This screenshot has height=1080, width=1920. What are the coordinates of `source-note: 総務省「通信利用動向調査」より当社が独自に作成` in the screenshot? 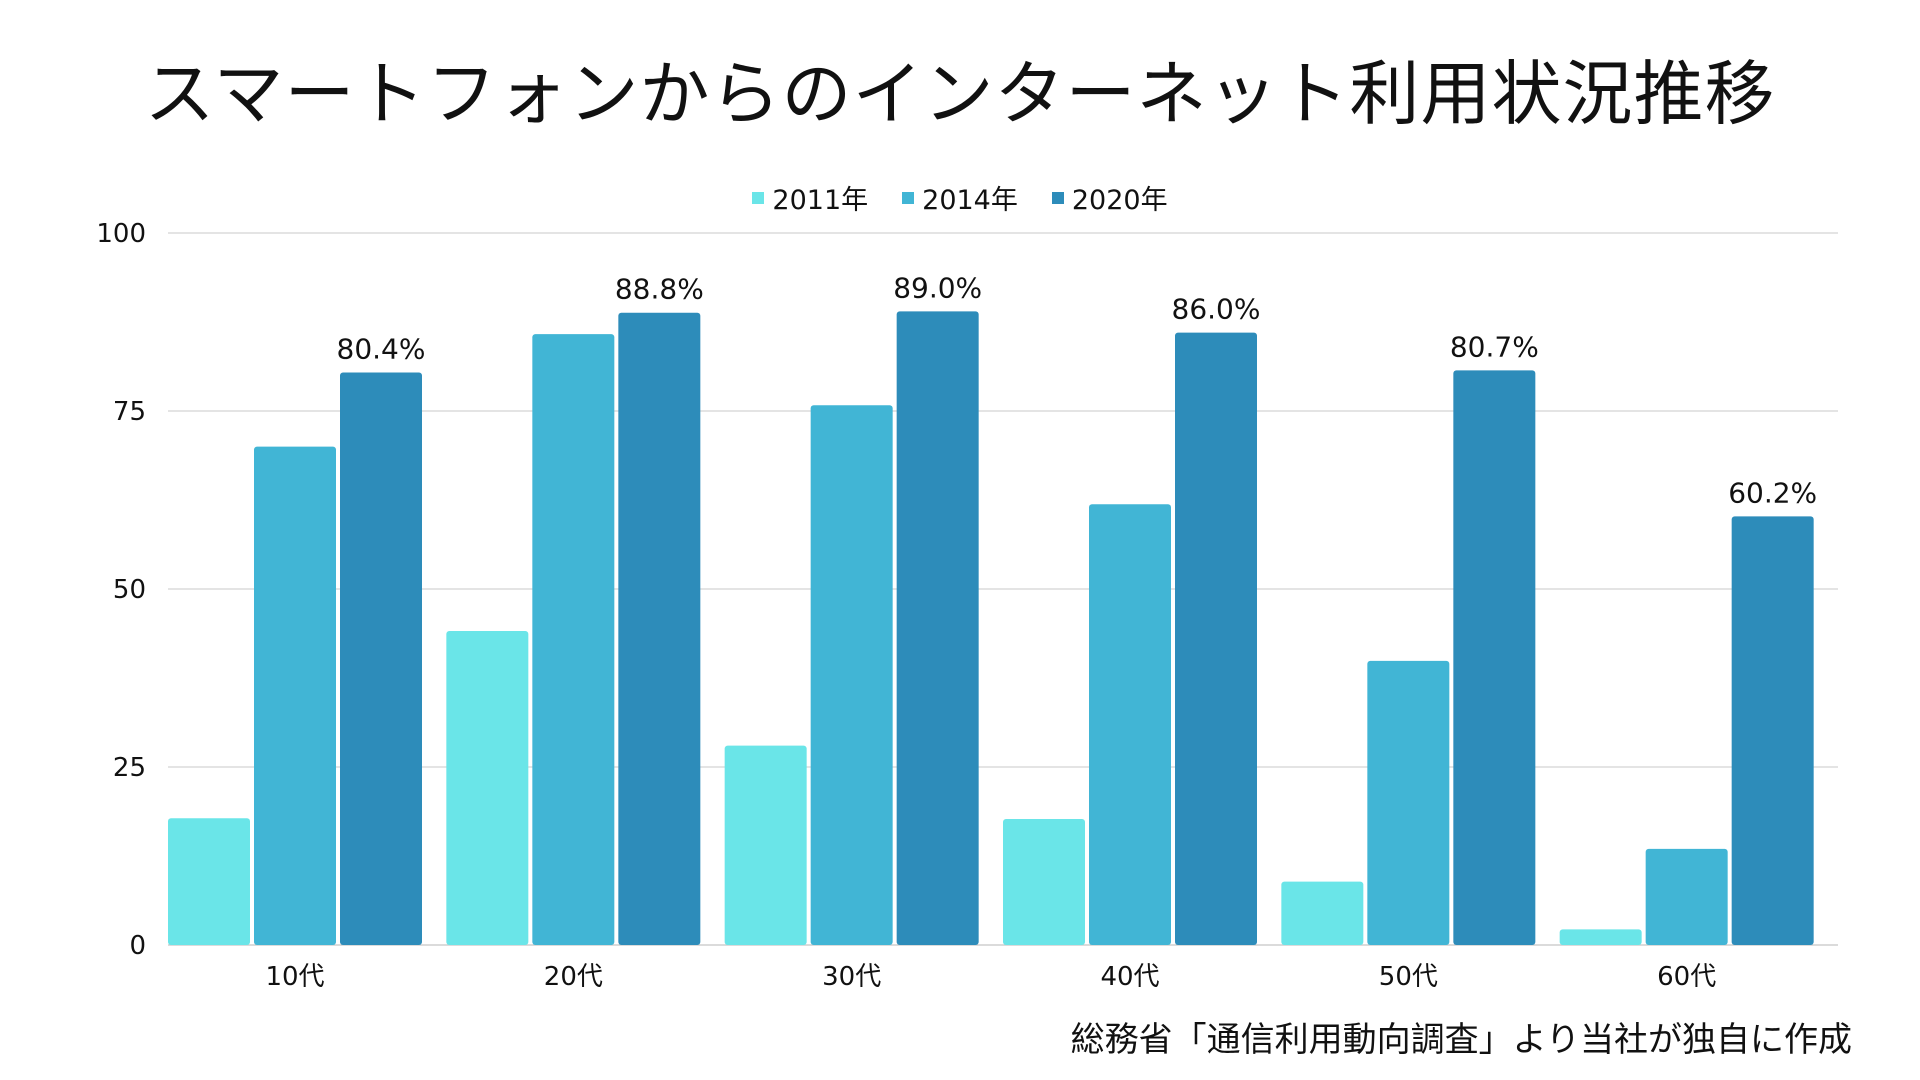 It's located at (1461, 1040).